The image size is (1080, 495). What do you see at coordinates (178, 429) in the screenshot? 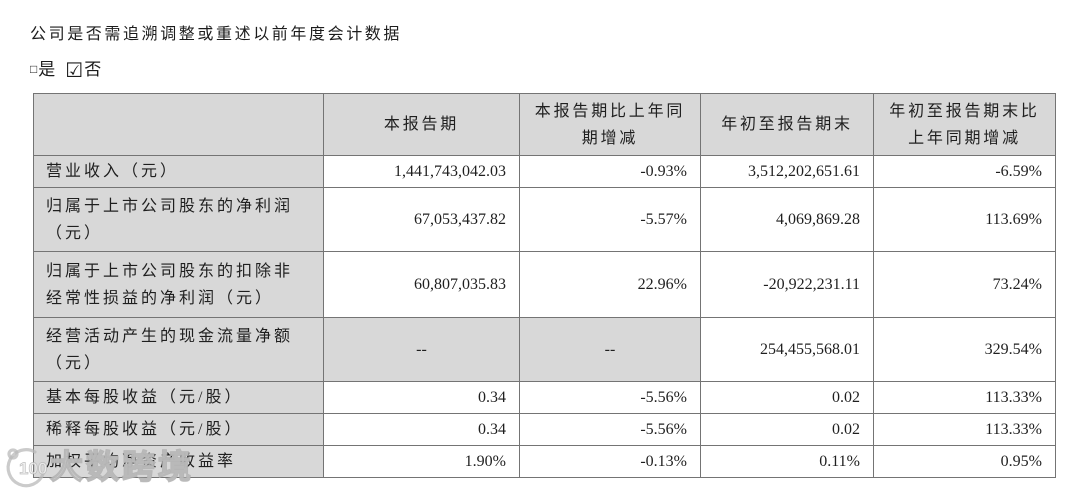
I see `row-label: 稀释每股收益（元/股）` at bounding box center [178, 429].